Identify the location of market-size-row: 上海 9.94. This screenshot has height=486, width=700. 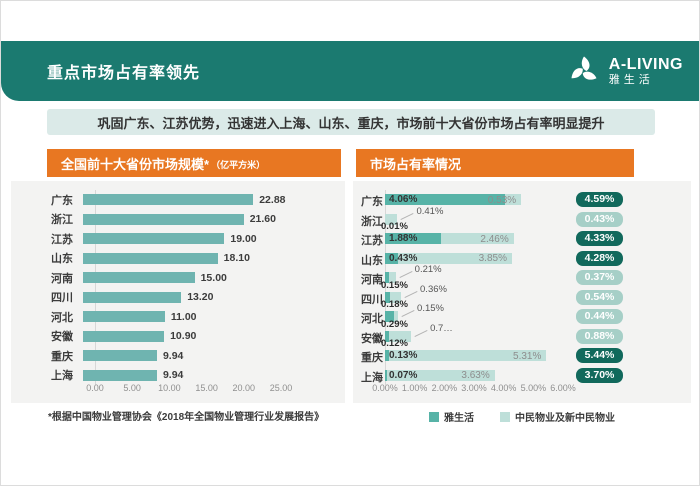
(178, 376).